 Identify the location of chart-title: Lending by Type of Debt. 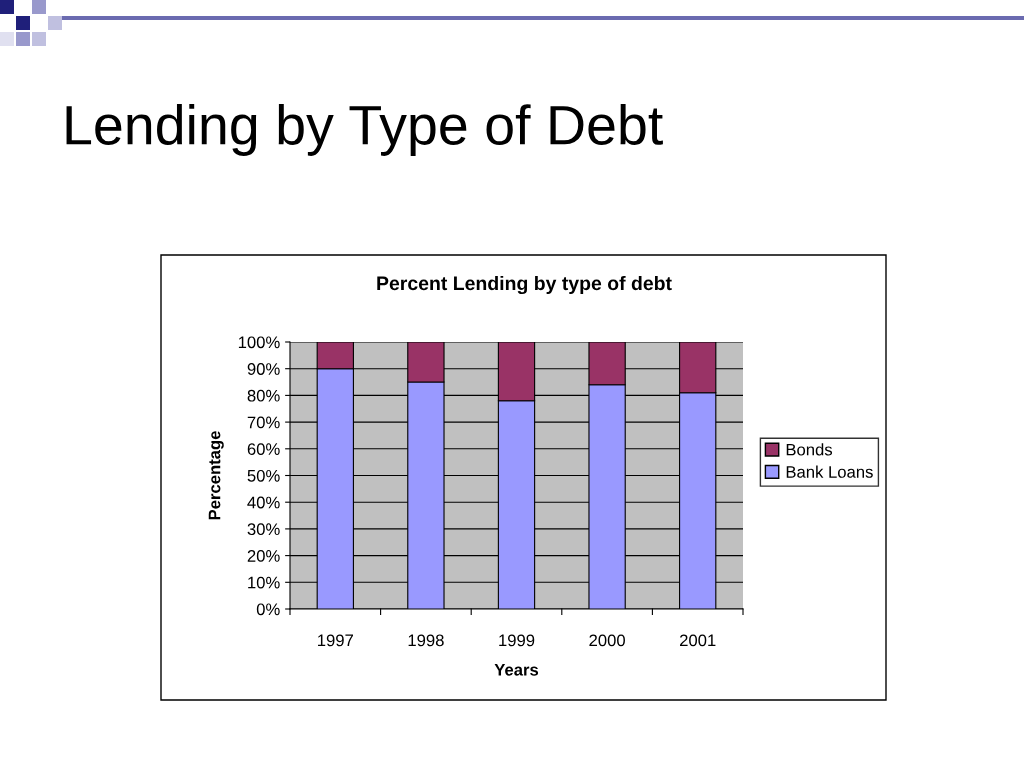
(364, 130).